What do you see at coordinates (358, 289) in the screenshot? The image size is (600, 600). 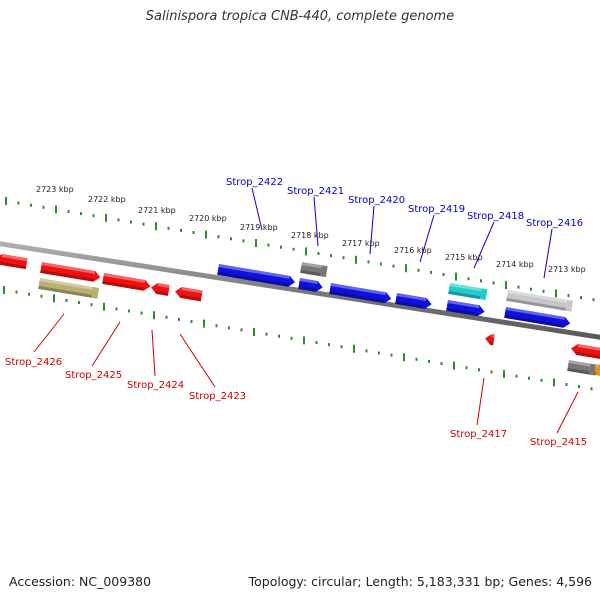 I see `gene-strop-2420-highlight` at bounding box center [358, 289].